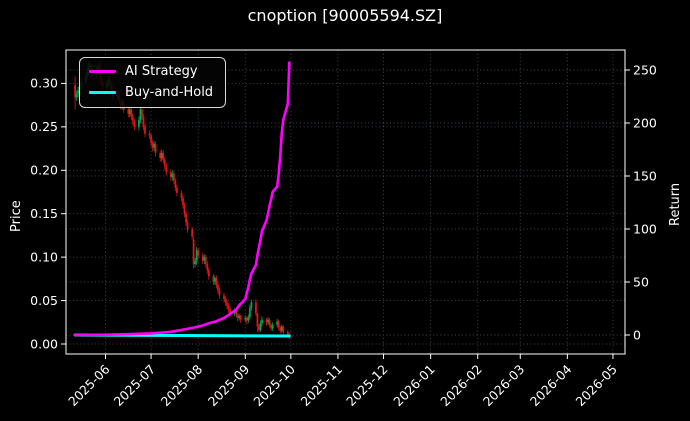  What do you see at coordinates (645, 228) in the screenshot?
I see `return-tick-label: 100` at bounding box center [645, 228].